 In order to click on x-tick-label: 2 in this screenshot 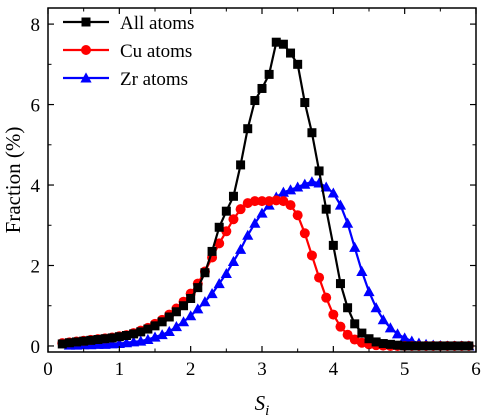, I will do `click(191, 369)`.